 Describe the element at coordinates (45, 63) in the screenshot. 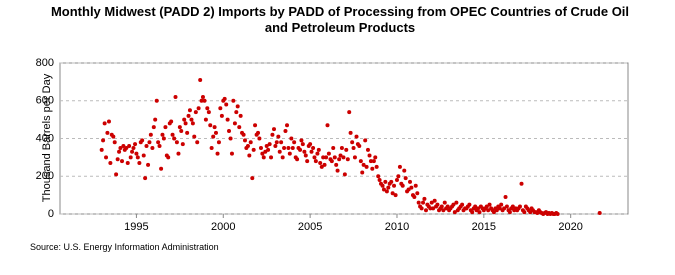

I see `y-tick-label: 800` at that location.